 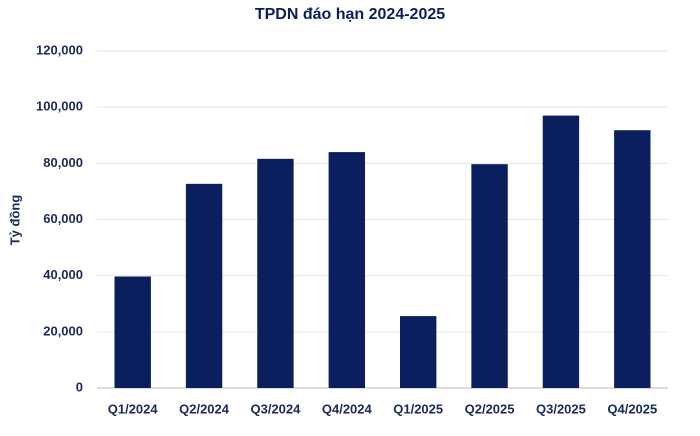 What do you see at coordinates (59, 49) in the screenshot?
I see `y-tick-label: 120,000` at bounding box center [59, 49].